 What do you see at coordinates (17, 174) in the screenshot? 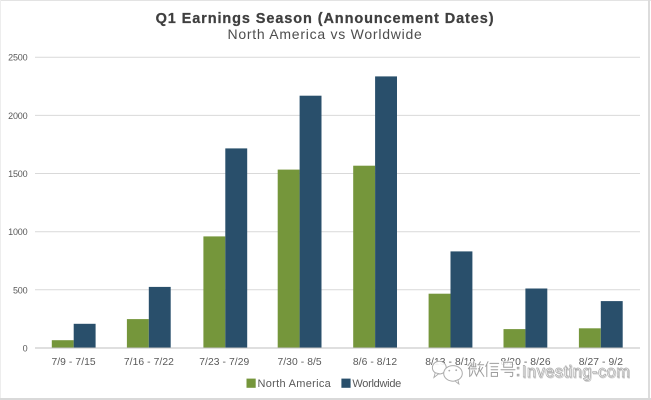
I see `svg-text: 1500` at bounding box center [17, 174].